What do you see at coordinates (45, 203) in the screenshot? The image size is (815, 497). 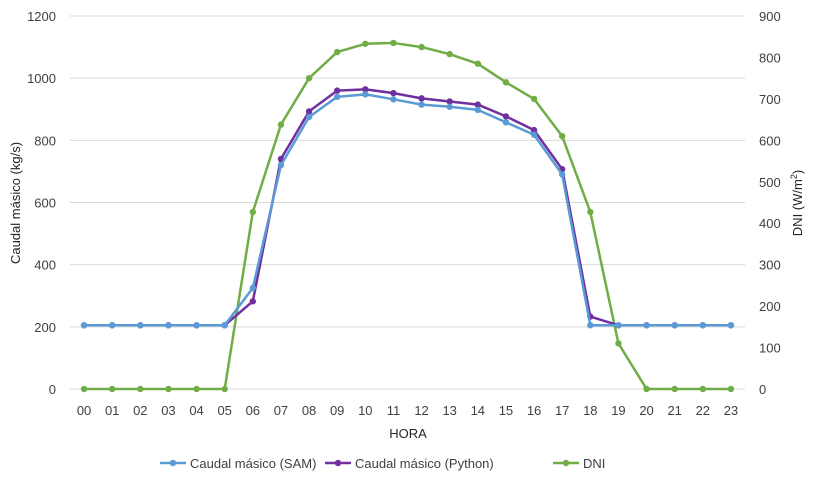 I see `left-tick-label: 600` at bounding box center [45, 203].